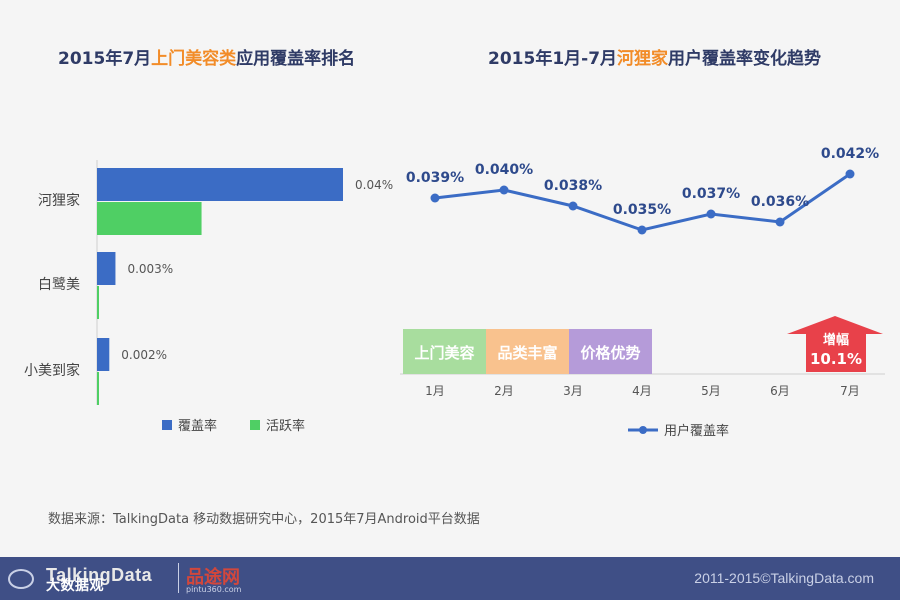 The height and width of the screenshot is (600, 900). Describe the element at coordinates (435, 178) in the screenshot. I see `line-data-label: 0.039%` at that location.